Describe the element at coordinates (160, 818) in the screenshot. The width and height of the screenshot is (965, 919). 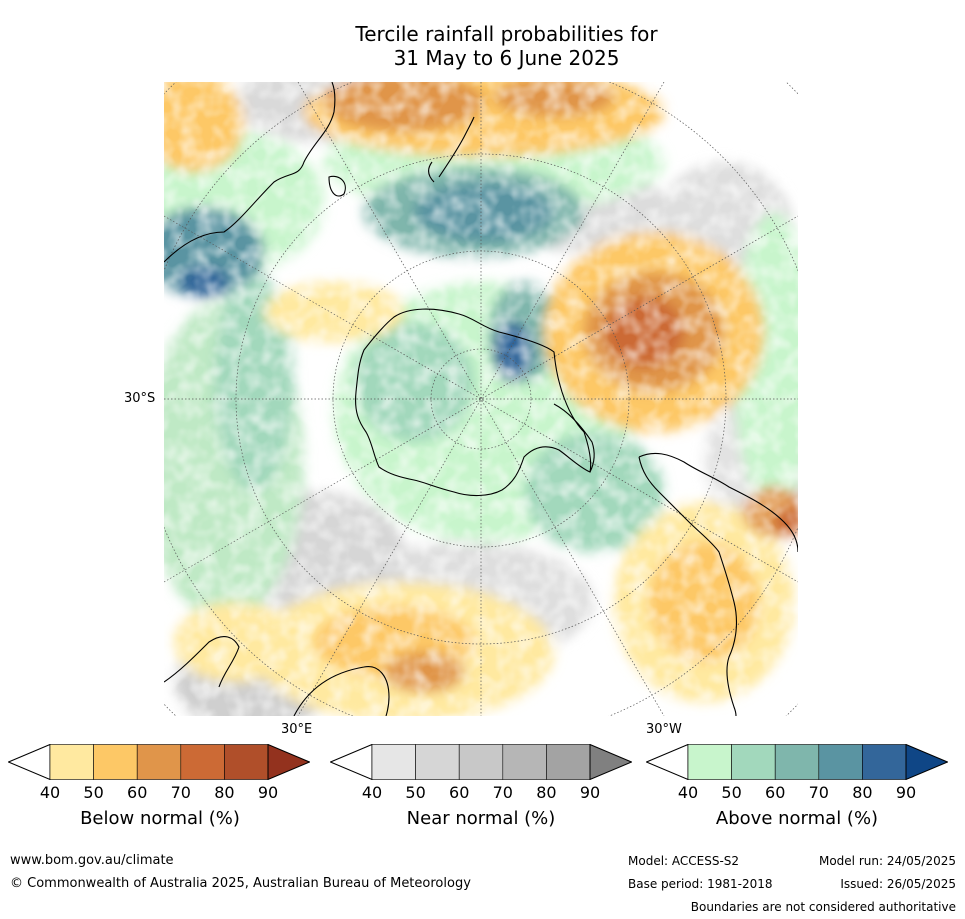
I see `colorbar-below-label: Below normal (%)` at that location.